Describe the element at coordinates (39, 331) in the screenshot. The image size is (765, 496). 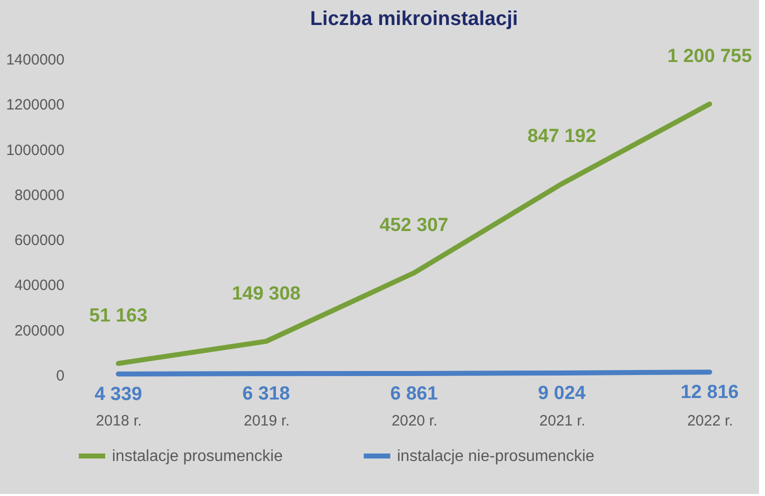
I see `y-tick-label: 200000` at that location.